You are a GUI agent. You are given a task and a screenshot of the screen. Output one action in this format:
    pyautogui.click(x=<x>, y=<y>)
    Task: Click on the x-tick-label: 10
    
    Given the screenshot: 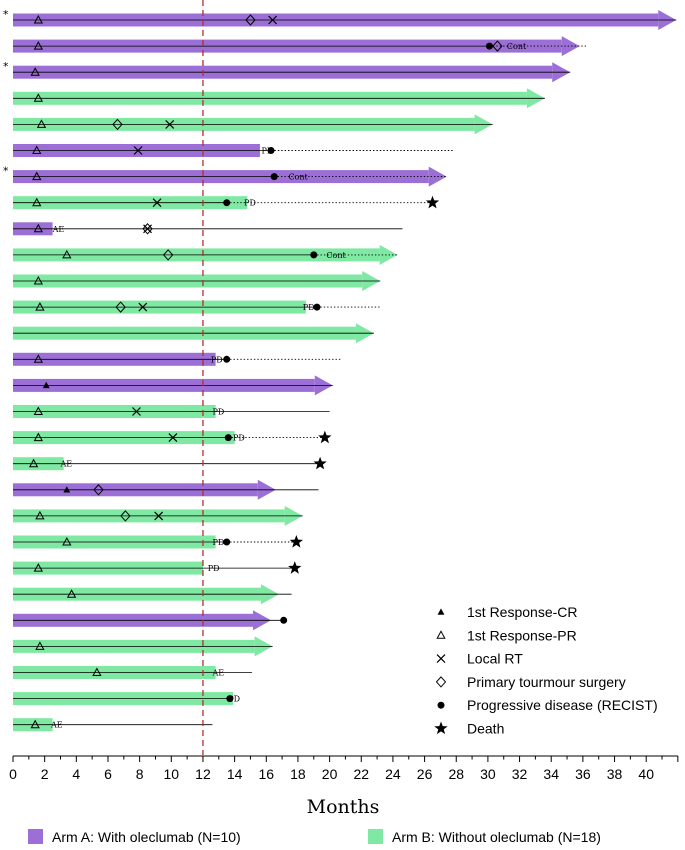 What is the action you would take?
    pyautogui.click(x=172, y=774)
    